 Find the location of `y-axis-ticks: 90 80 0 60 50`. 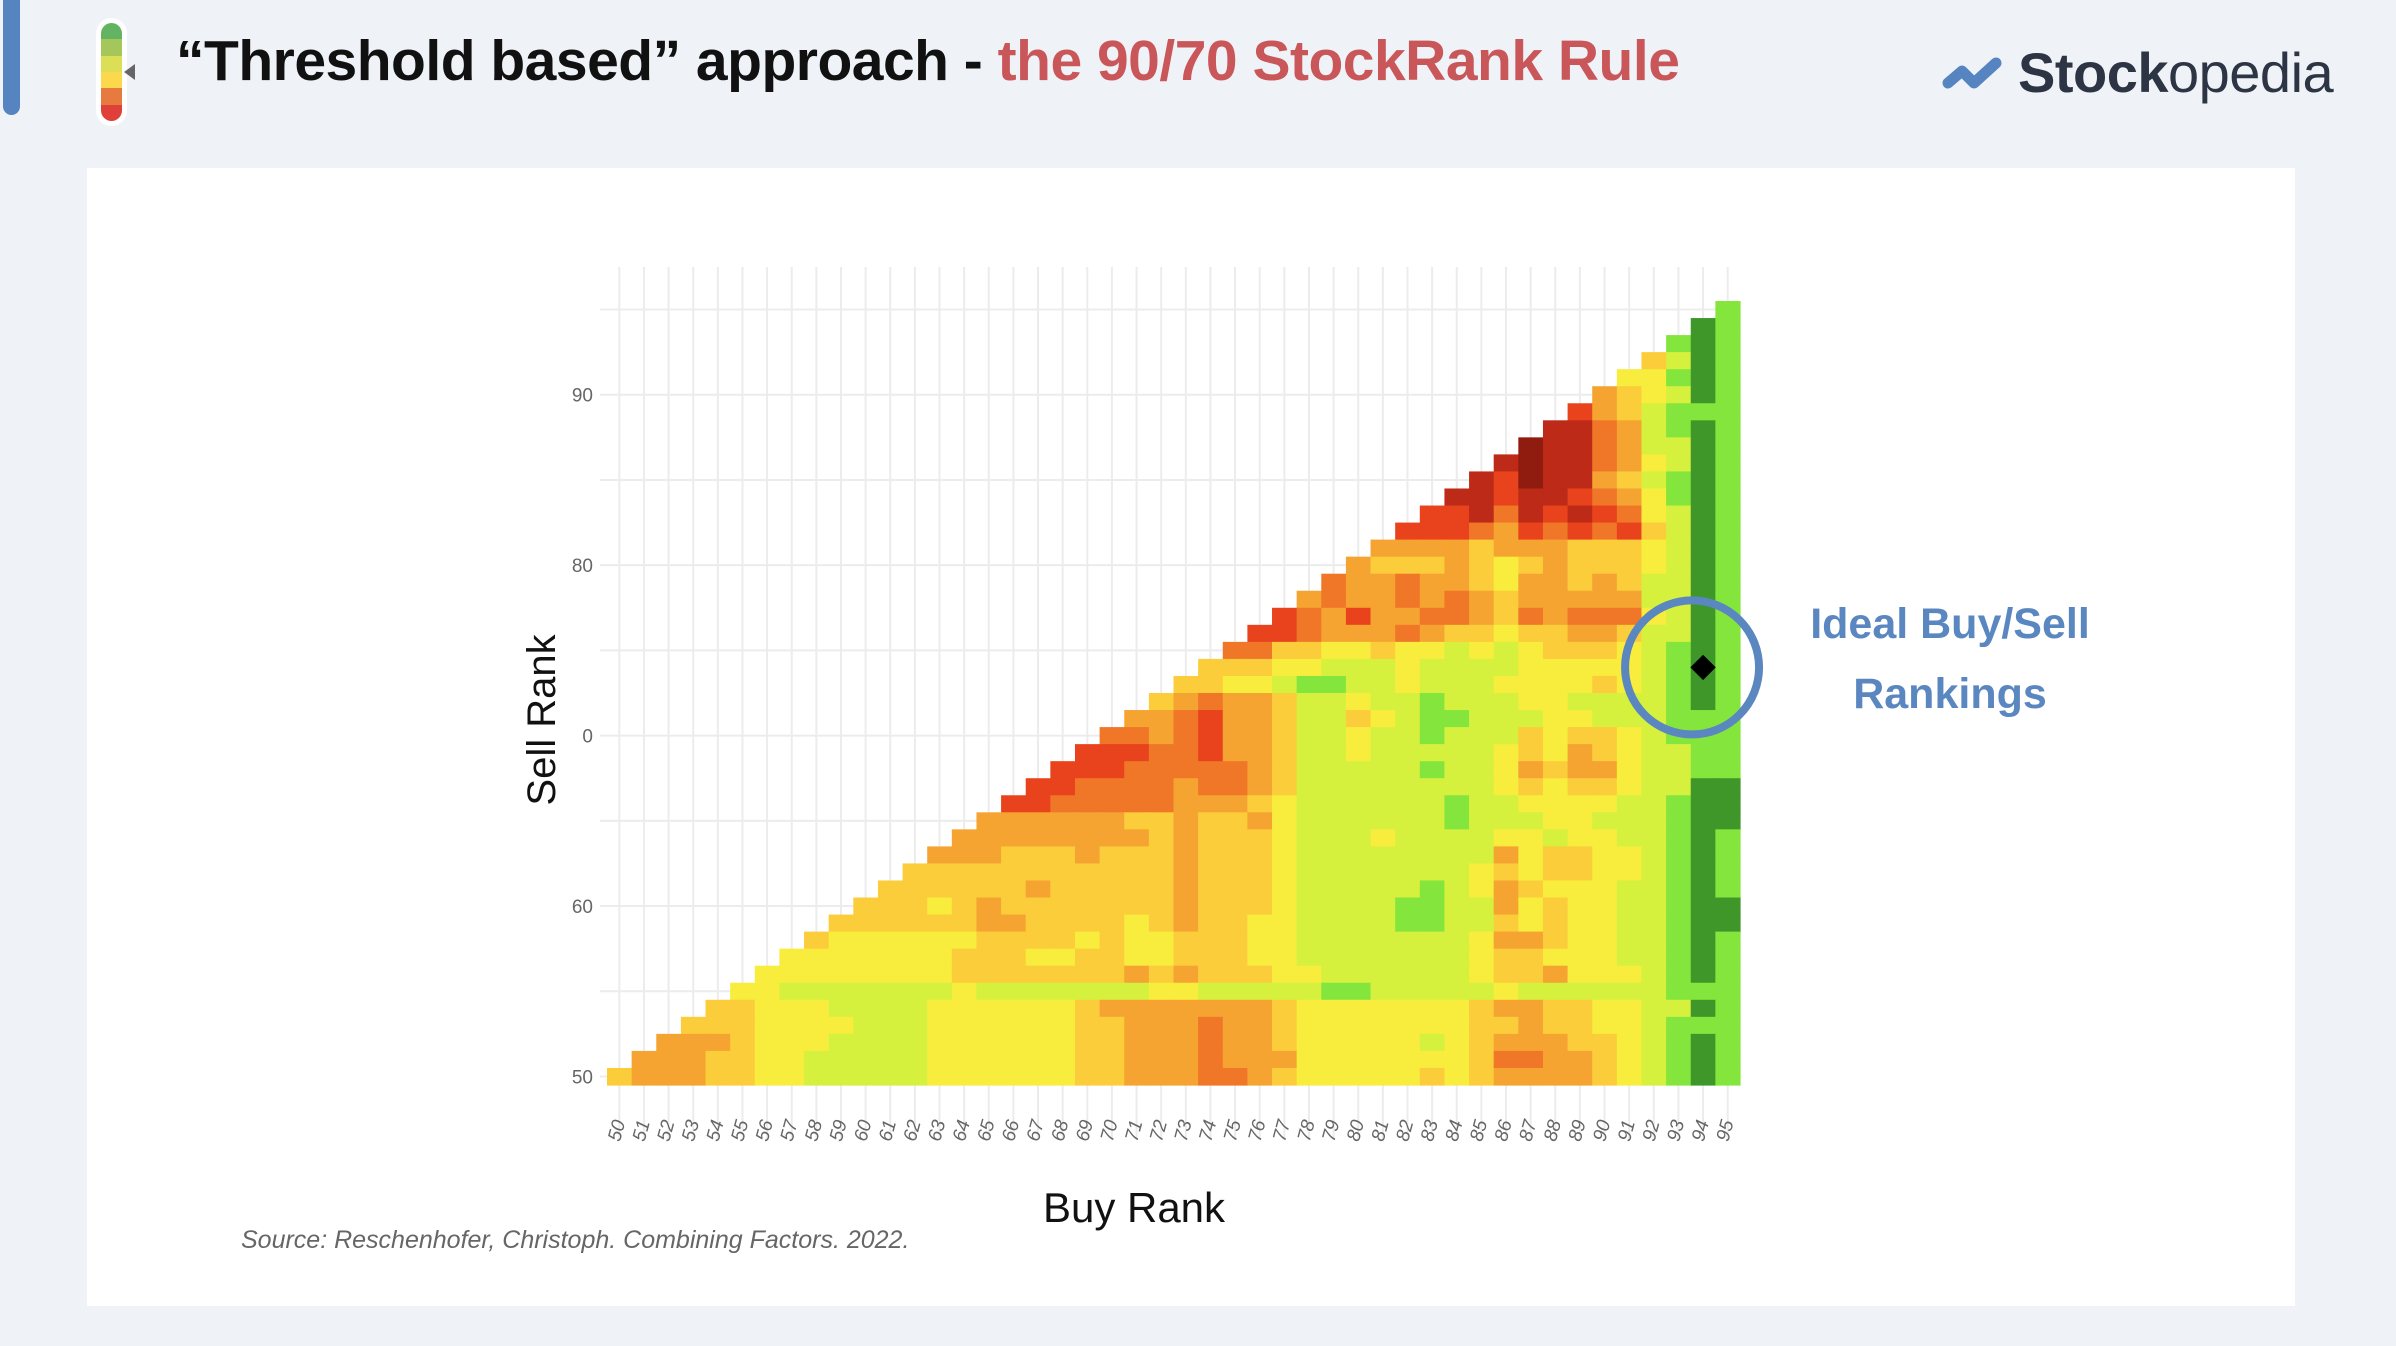

y-axis-ticks: 90 80 0 60 50 is located at coordinates (582, 737).